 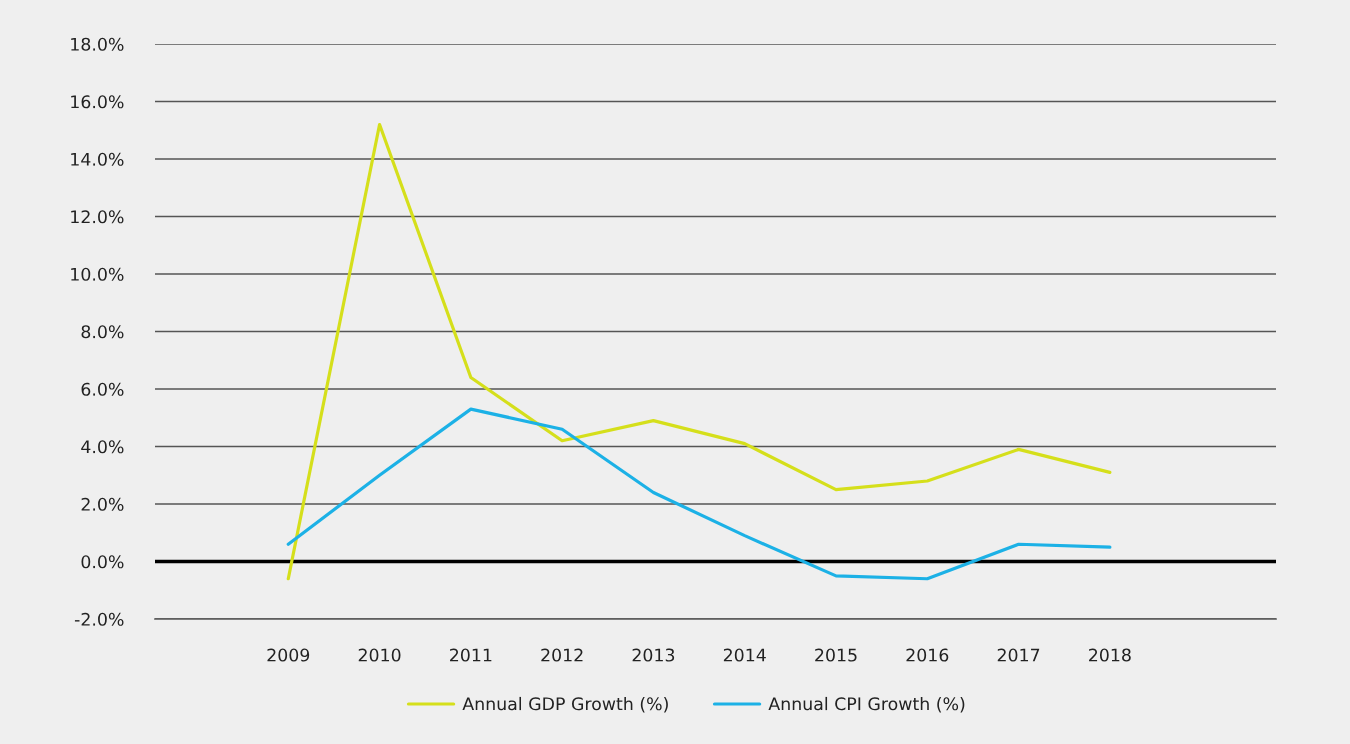 What do you see at coordinates (471, 655) in the screenshot?
I see `x-tick-label: 2011` at bounding box center [471, 655].